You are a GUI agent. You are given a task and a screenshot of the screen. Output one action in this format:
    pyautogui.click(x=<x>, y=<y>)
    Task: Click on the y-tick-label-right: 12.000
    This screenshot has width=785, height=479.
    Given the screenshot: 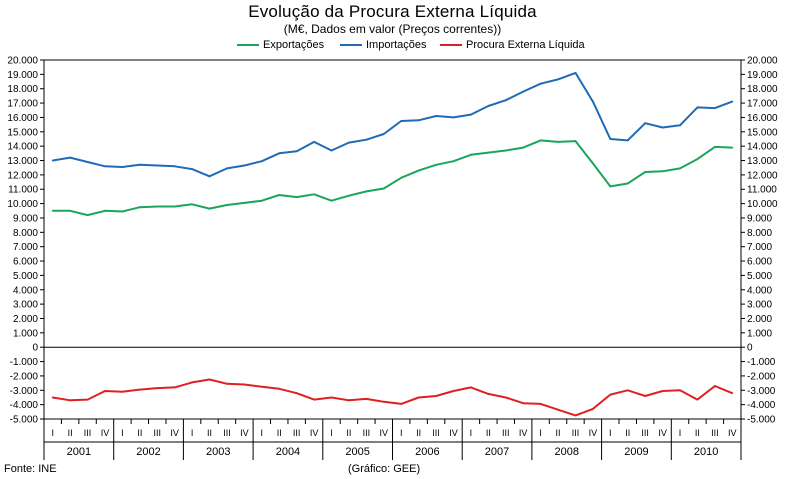 What is the action you would take?
    pyautogui.click(x=762, y=175)
    